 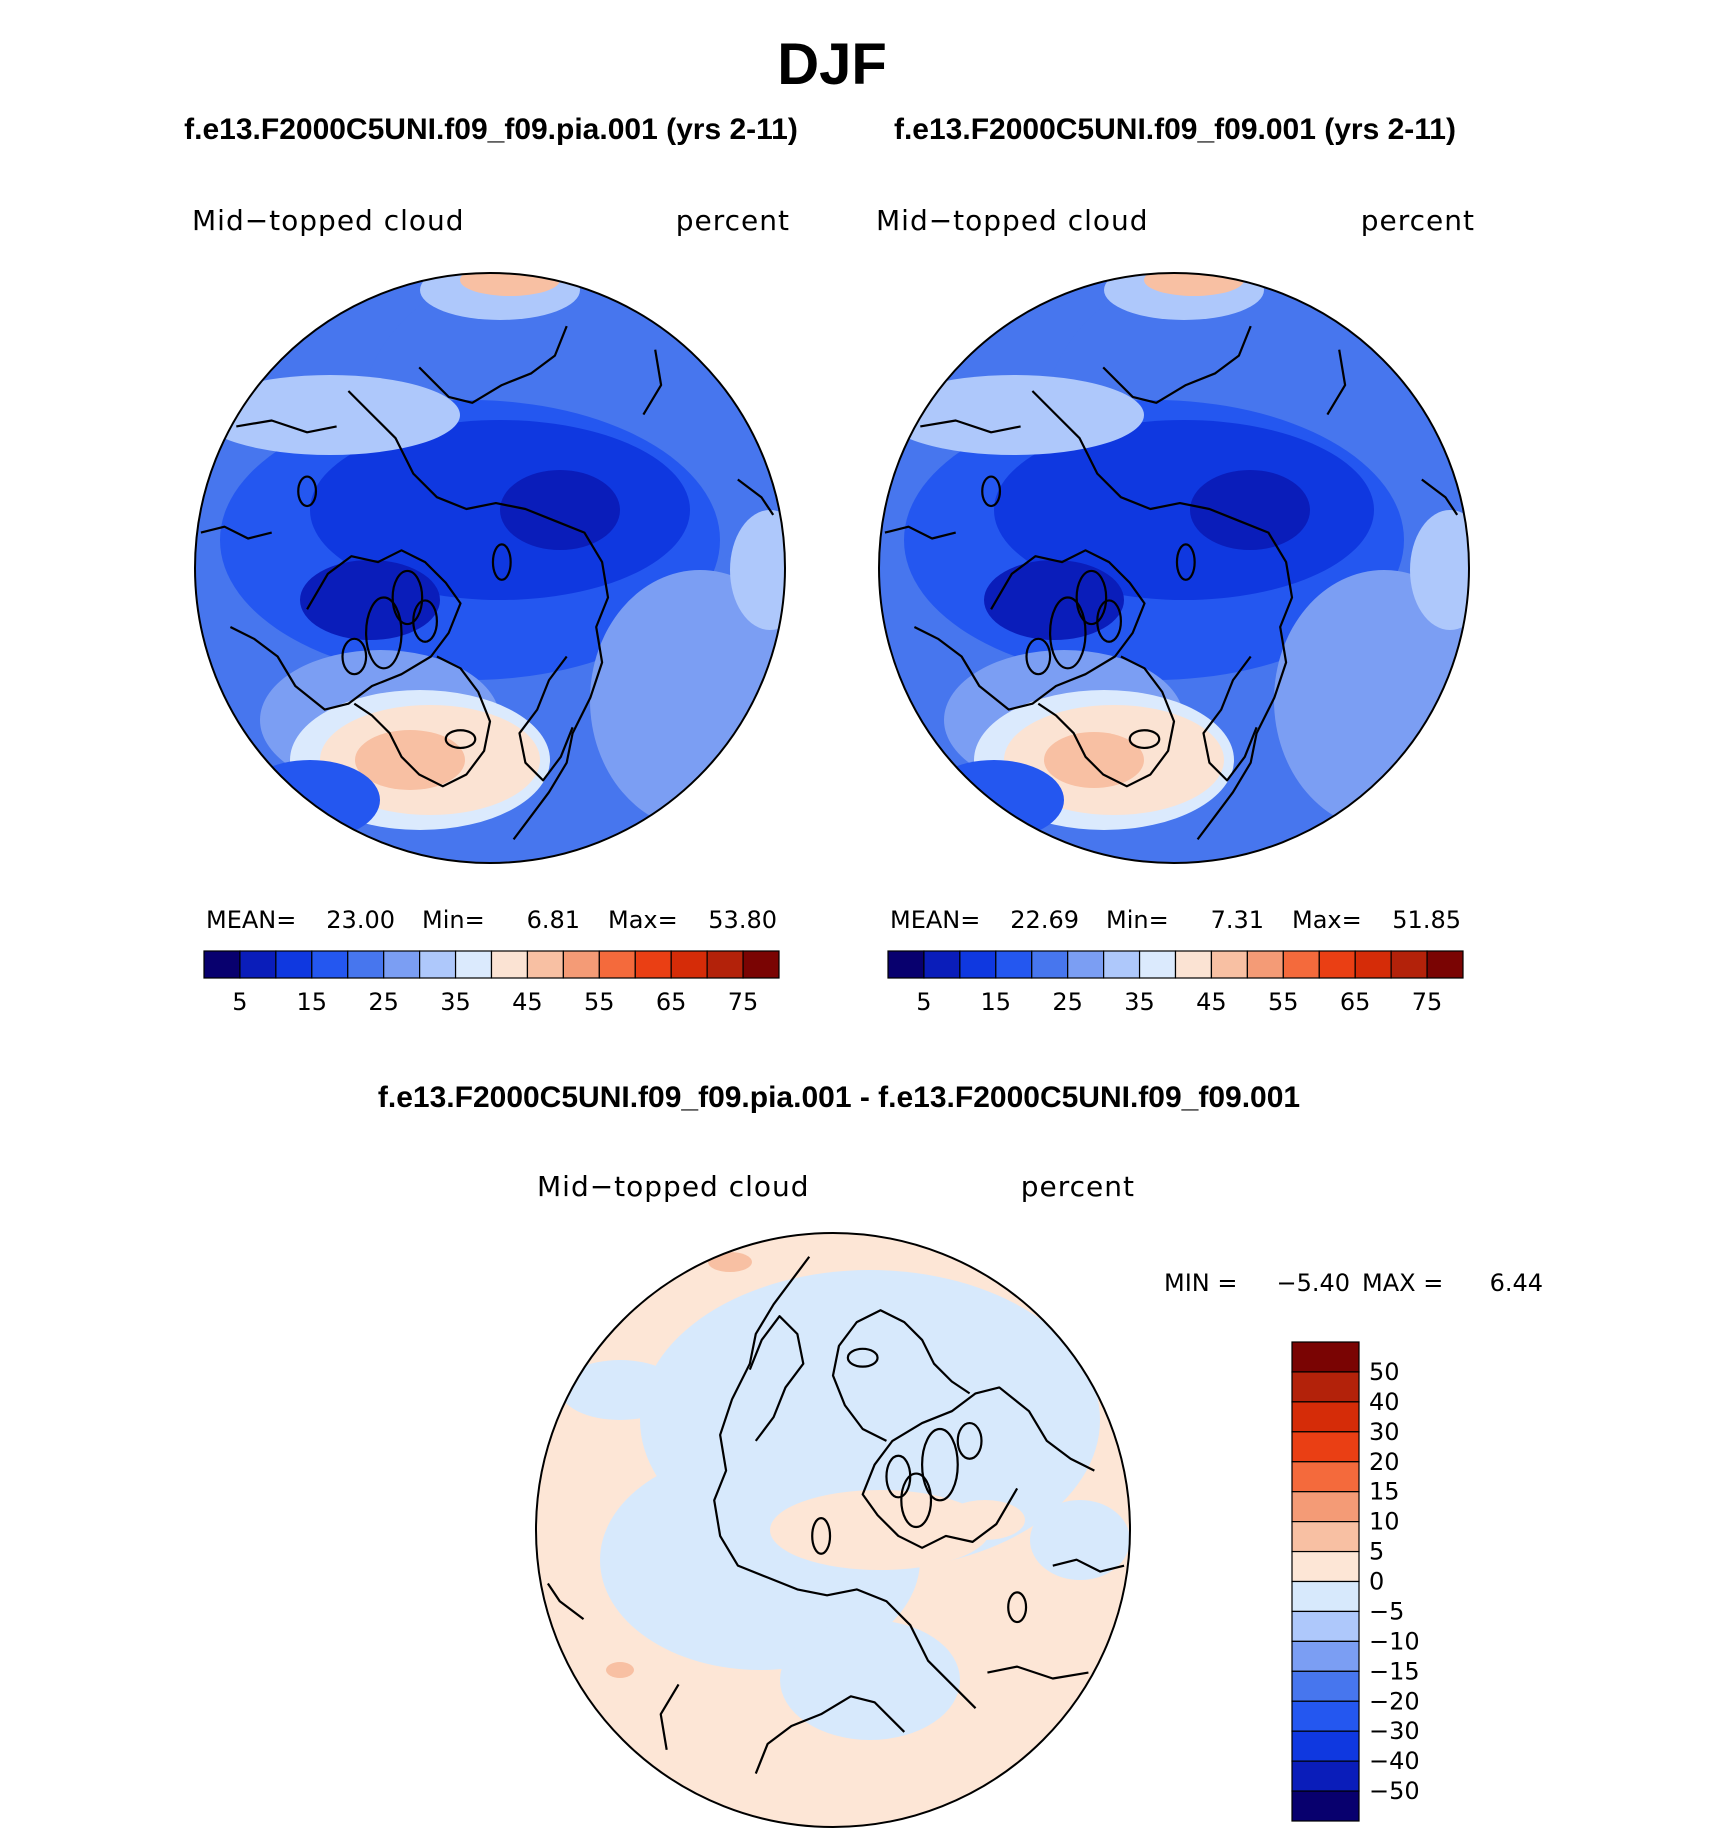 What do you see at coordinates (553, 920) in the screenshot?
I see `panel-a-min-value: 6.81` at bounding box center [553, 920].